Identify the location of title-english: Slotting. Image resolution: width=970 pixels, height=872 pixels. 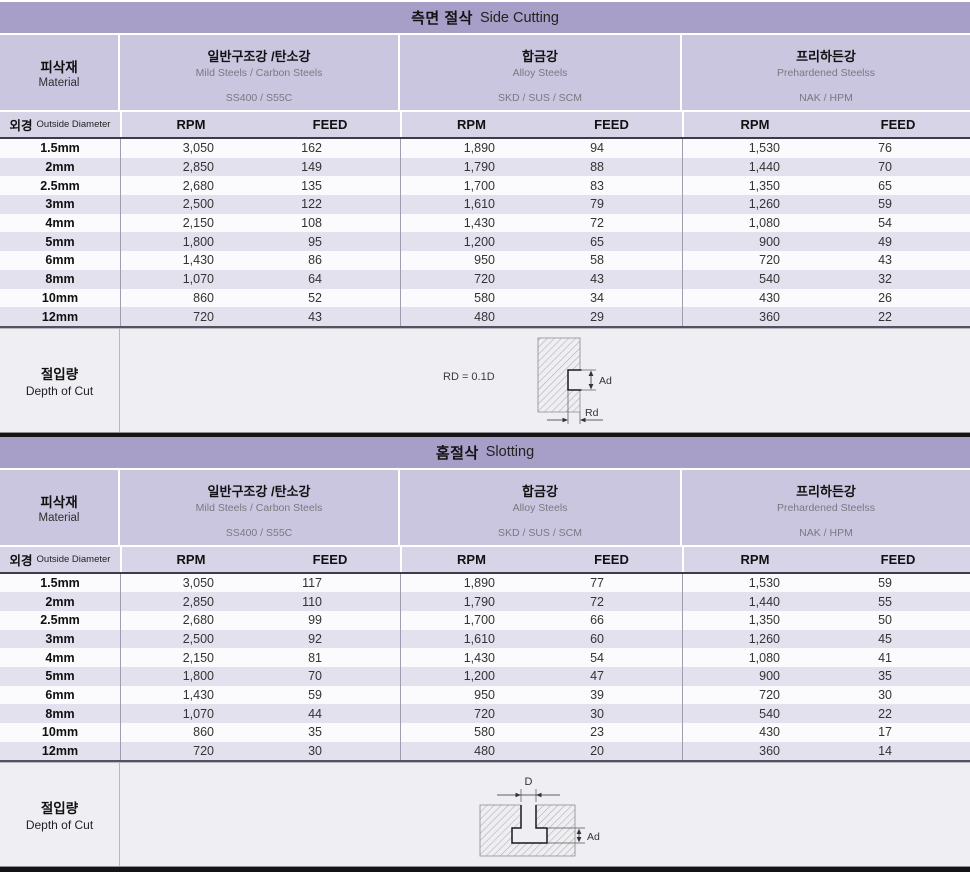
(510, 452).